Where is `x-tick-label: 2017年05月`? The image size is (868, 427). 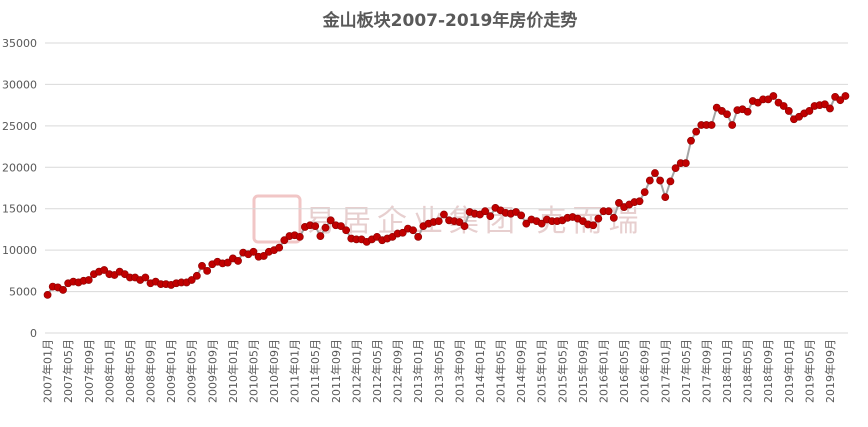
x-tick-label: 2017年05月 is located at coordinates (686, 371).